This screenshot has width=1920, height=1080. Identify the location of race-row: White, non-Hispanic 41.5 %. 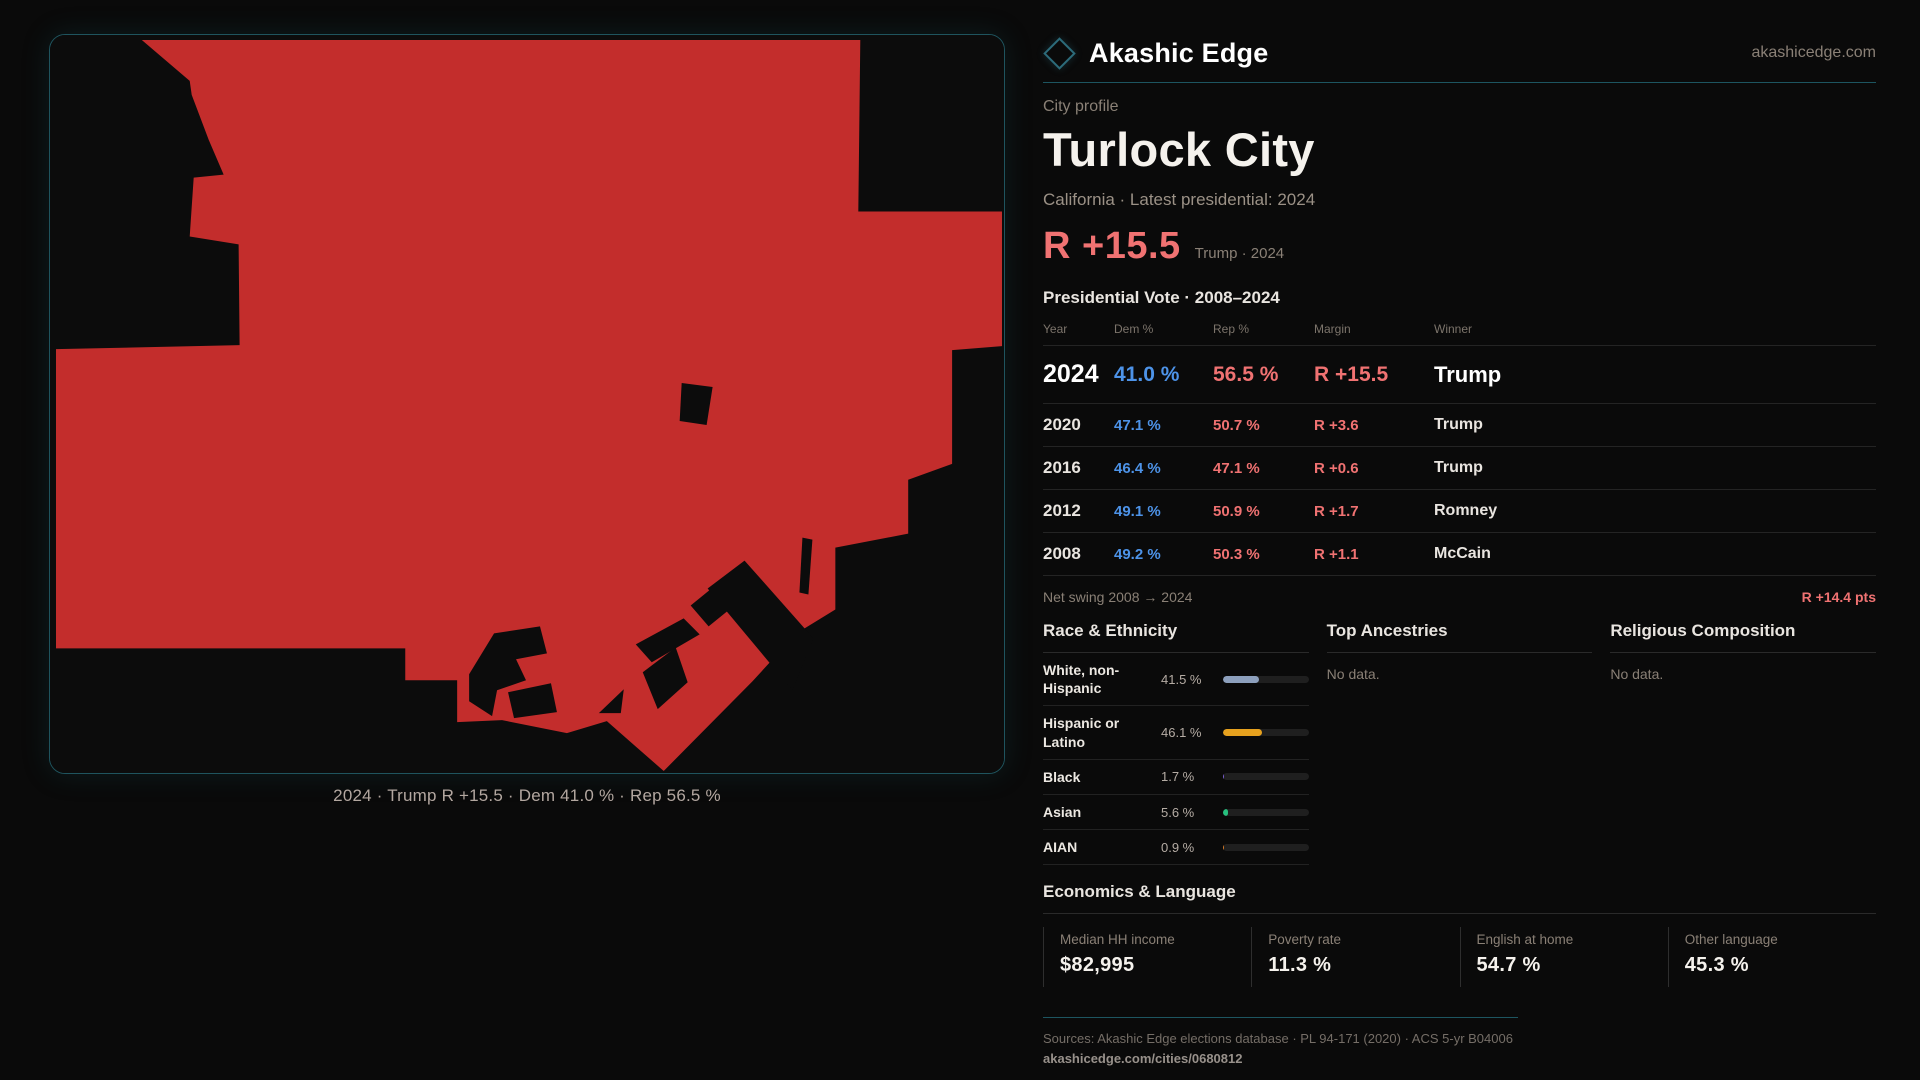
(1176, 680).